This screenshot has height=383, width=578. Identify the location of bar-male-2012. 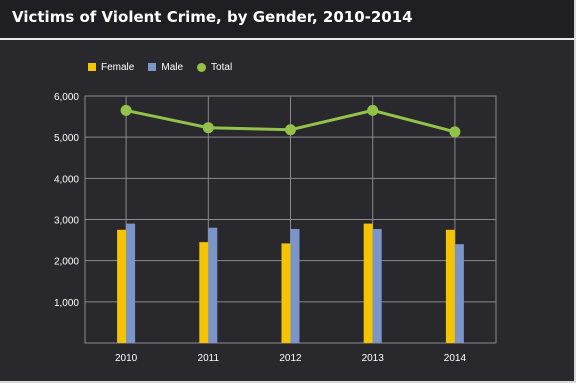
(295, 285).